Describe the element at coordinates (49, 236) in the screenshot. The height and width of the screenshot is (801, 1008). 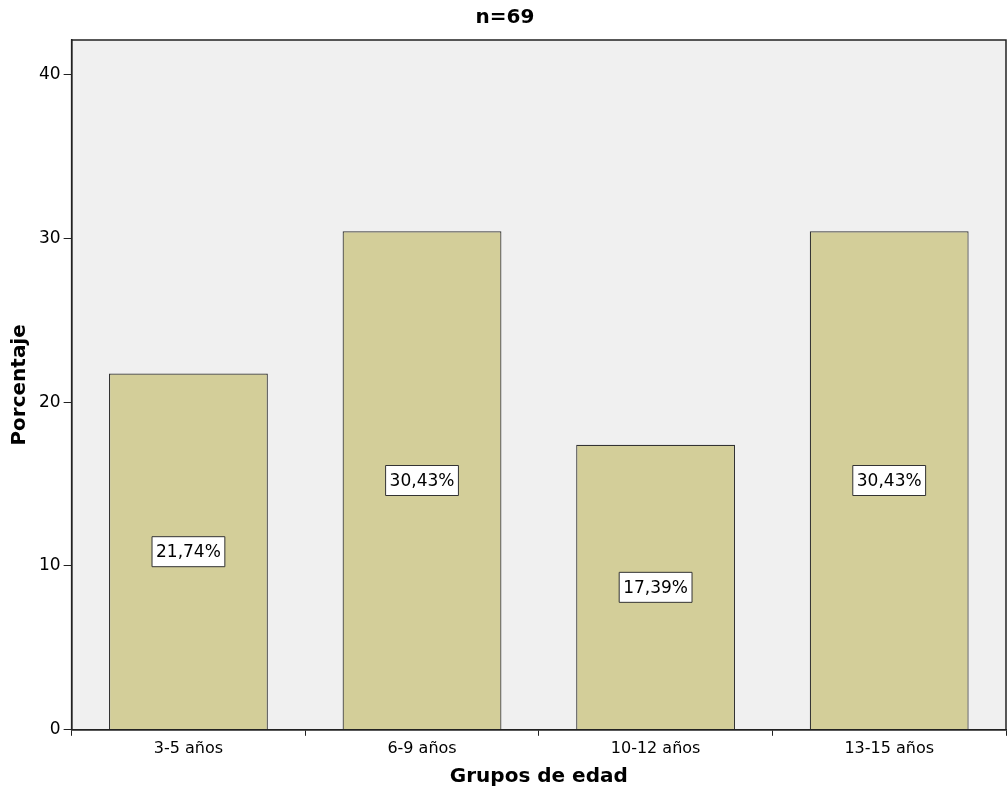
I see `y-tick-label: 30` at that location.